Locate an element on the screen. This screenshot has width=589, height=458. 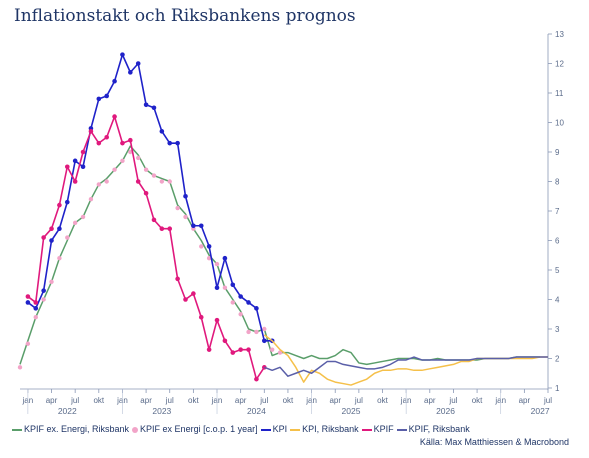
y-tick-label: 13 is located at coordinates (559, 34).